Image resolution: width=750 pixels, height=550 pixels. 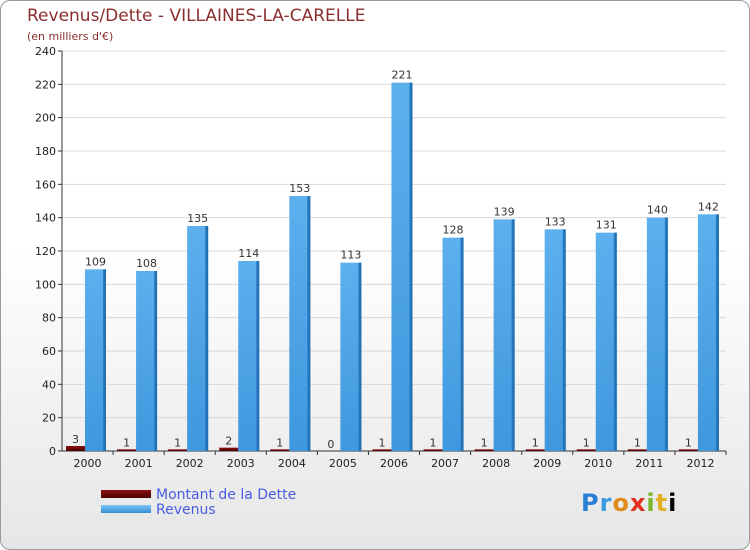 I want to click on legend: Montant de la Dette Revenus, so click(x=199, y=502).